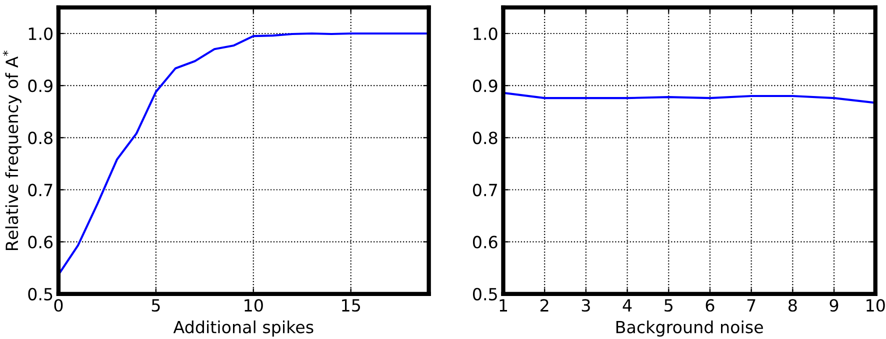 The width and height of the screenshot is (886, 339). What do you see at coordinates (689, 328) in the screenshot?
I see `x-axis-title: Background noise` at bounding box center [689, 328].